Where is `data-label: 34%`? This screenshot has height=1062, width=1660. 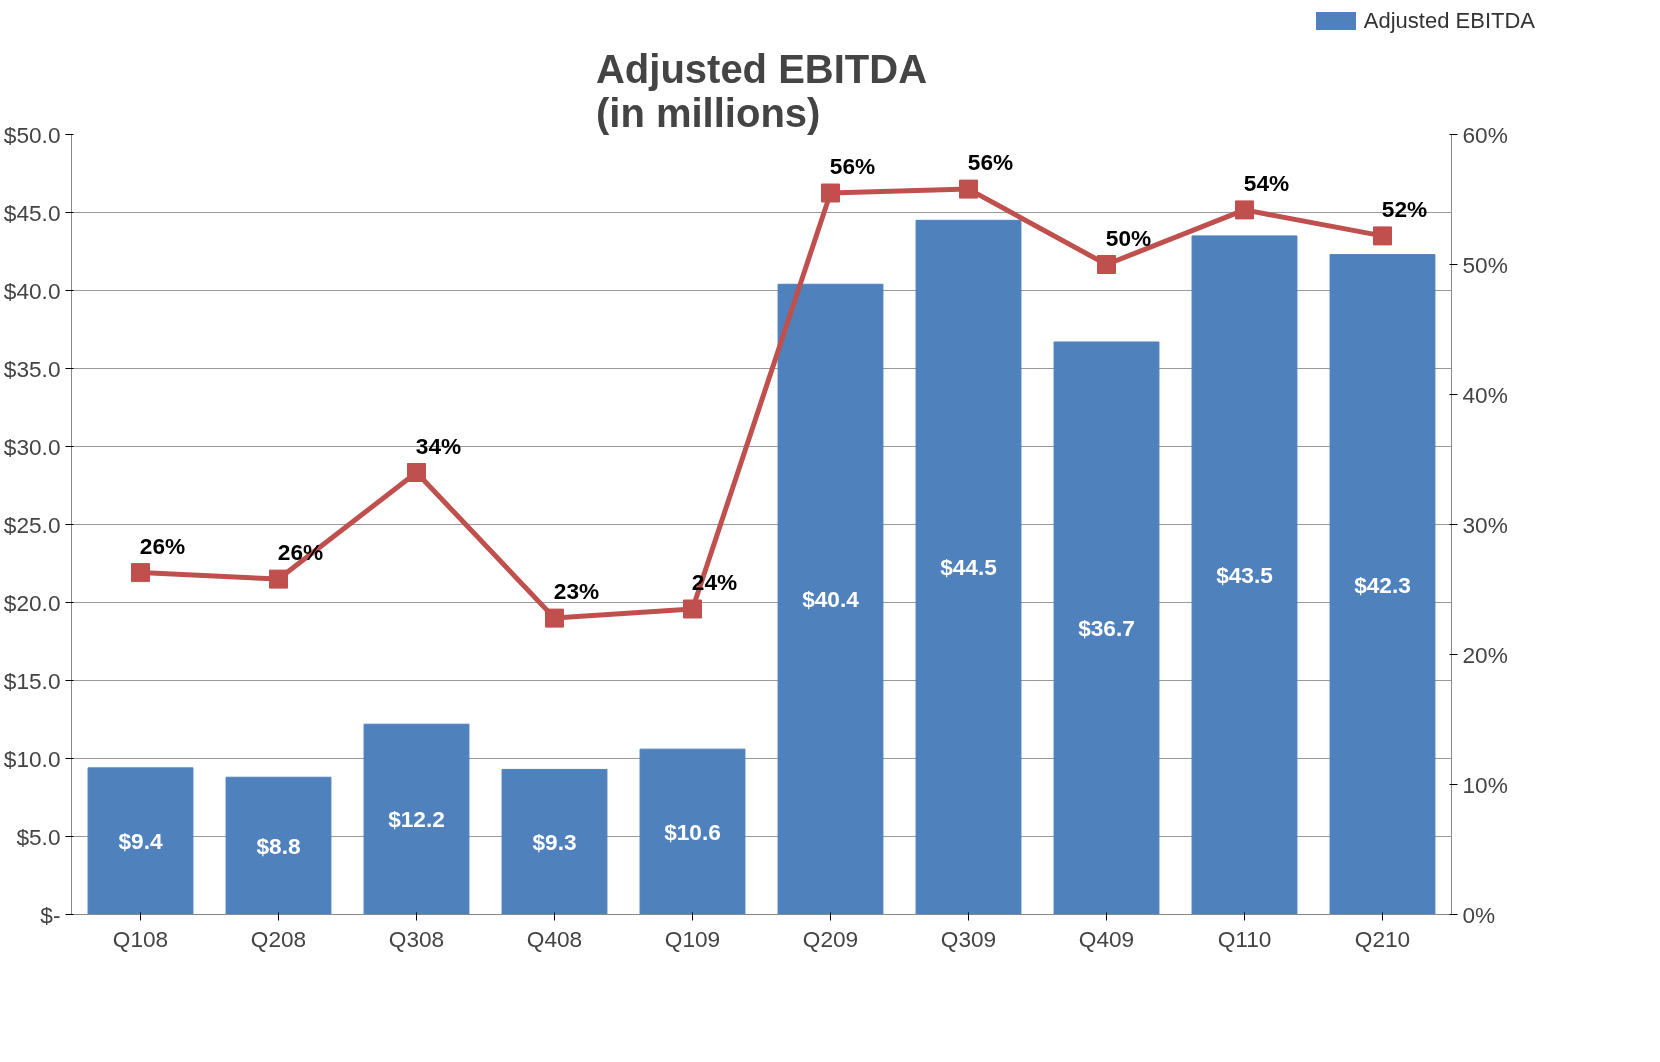
data-label: 34% is located at coordinates (438, 445).